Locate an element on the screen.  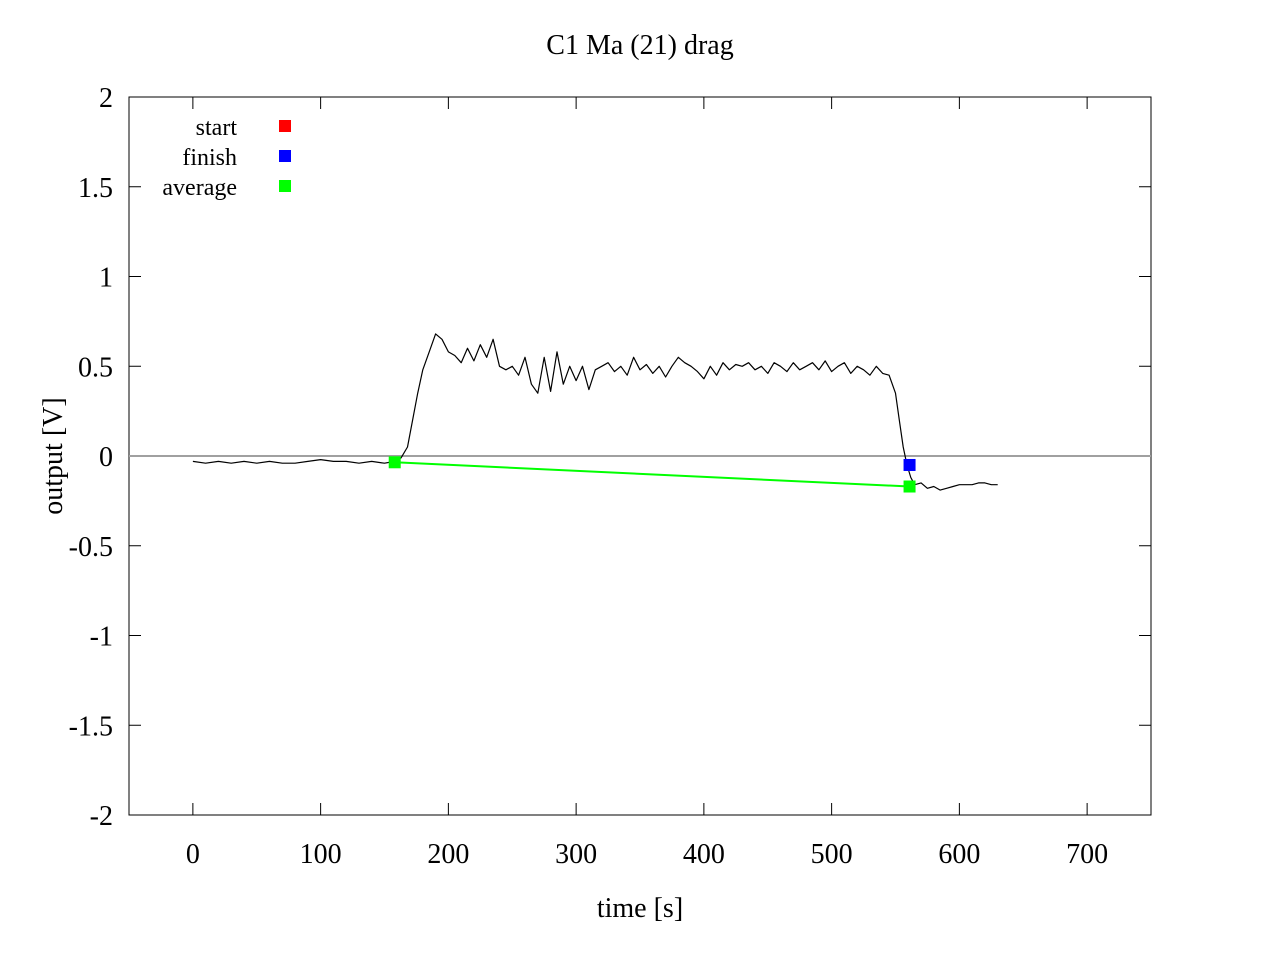
data-layer is located at coordinates (640, 413).